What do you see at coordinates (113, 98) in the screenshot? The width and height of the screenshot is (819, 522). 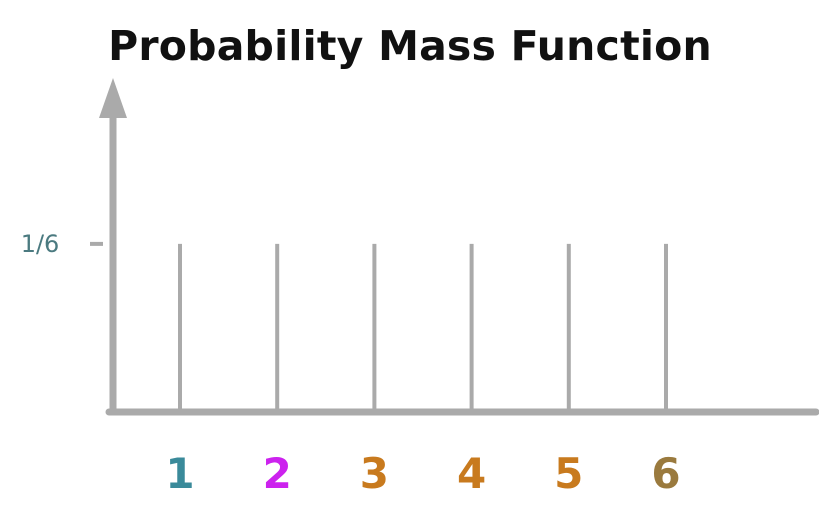 I see `y-axis-arrowhead` at bounding box center [113, 98].